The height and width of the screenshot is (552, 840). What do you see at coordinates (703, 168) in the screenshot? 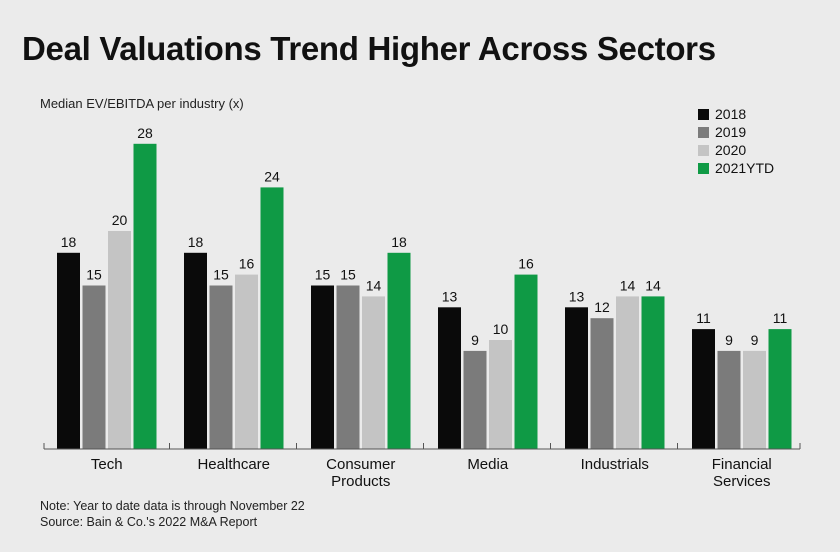
I see `legend-swatch-2021ytd` at bounding box center [703, 168].